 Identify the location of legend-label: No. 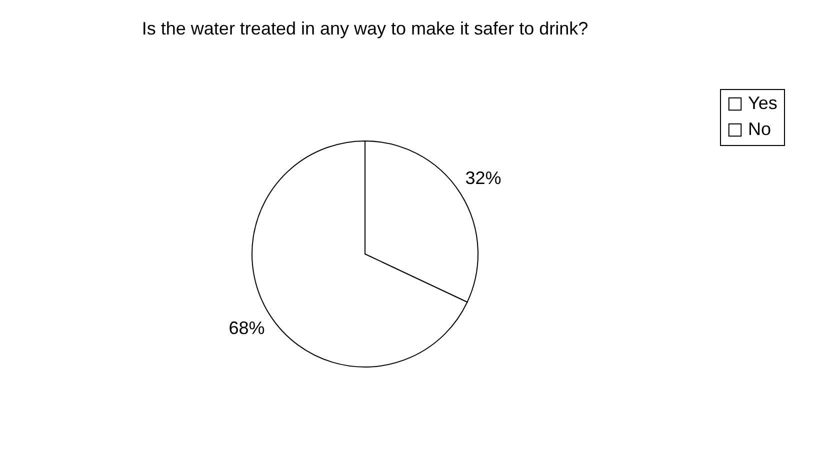
(760, 129).